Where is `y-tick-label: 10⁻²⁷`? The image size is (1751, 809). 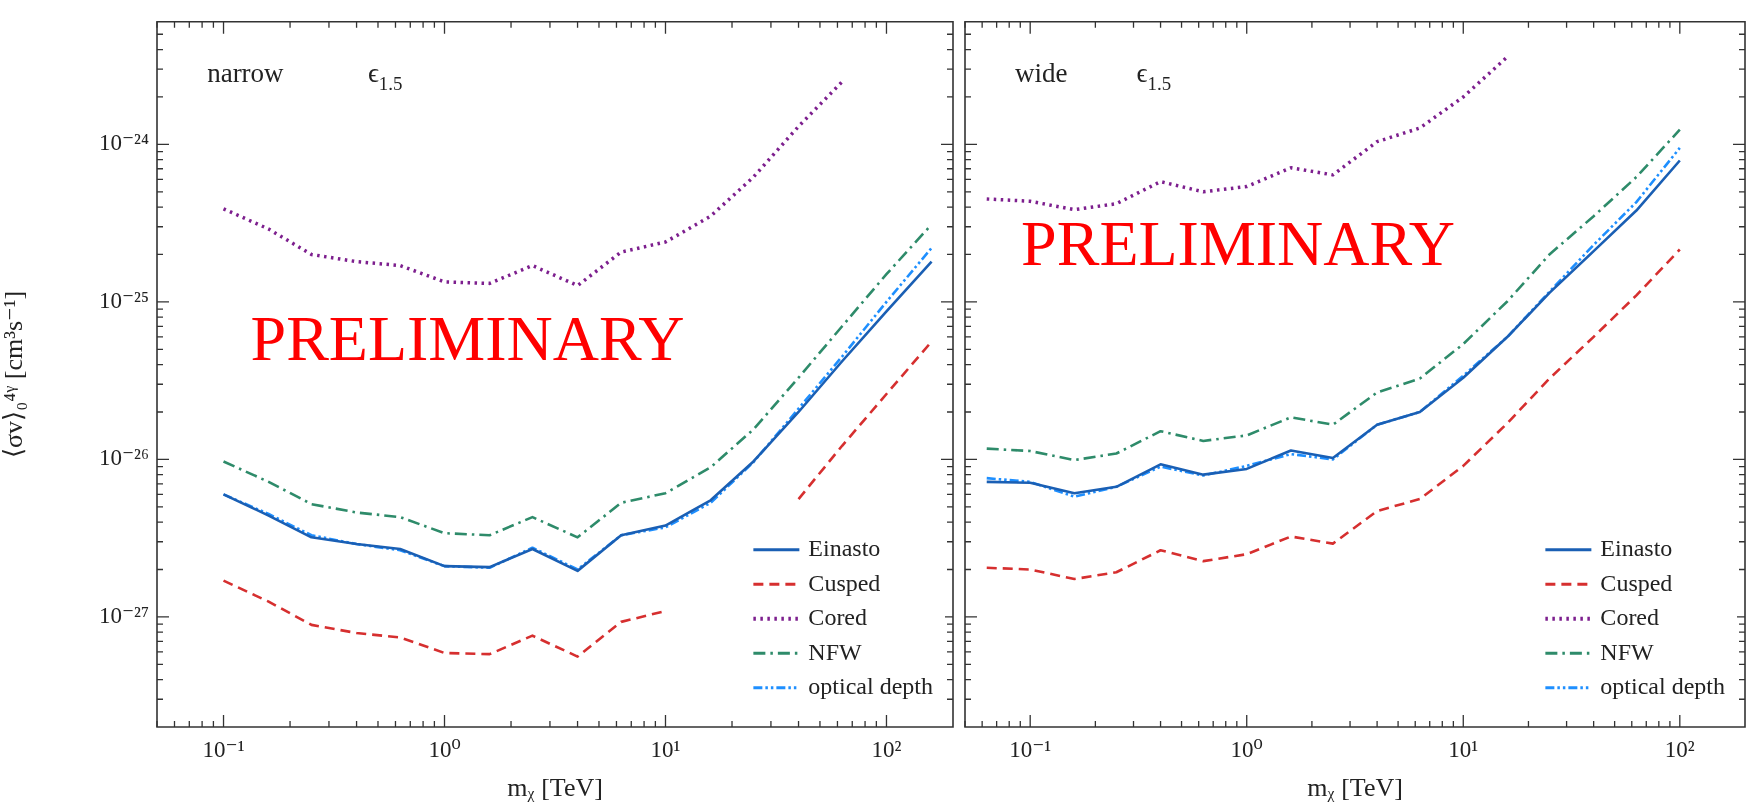 y-tick-label: 10⁻²⁷ is located at coordinates (123, 615).